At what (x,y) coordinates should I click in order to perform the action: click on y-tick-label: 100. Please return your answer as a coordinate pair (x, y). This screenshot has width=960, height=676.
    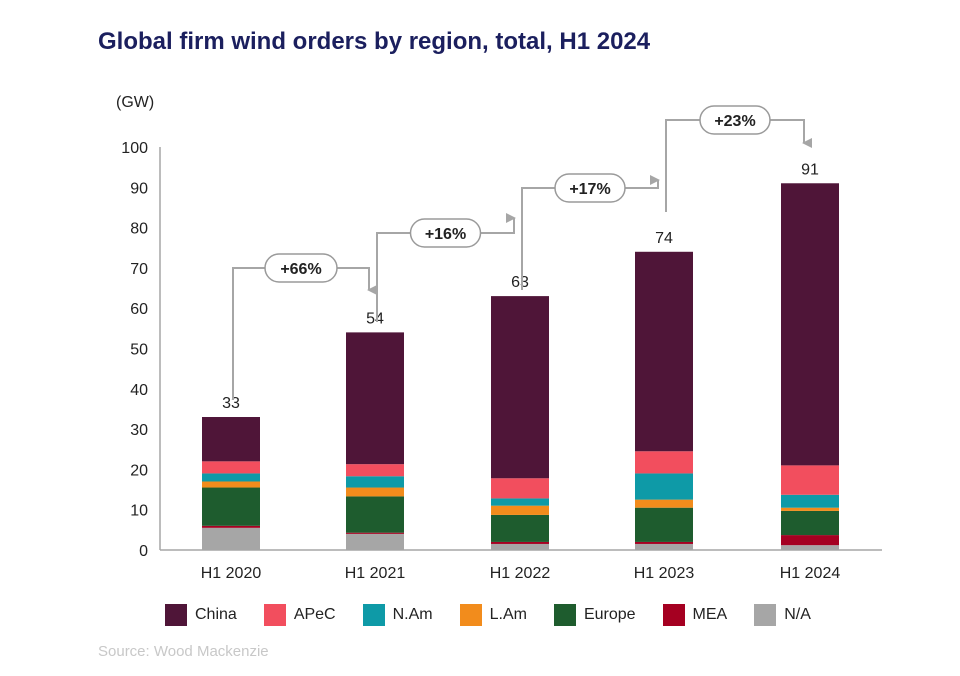
    Looking at the image, I should click on (134, 148).